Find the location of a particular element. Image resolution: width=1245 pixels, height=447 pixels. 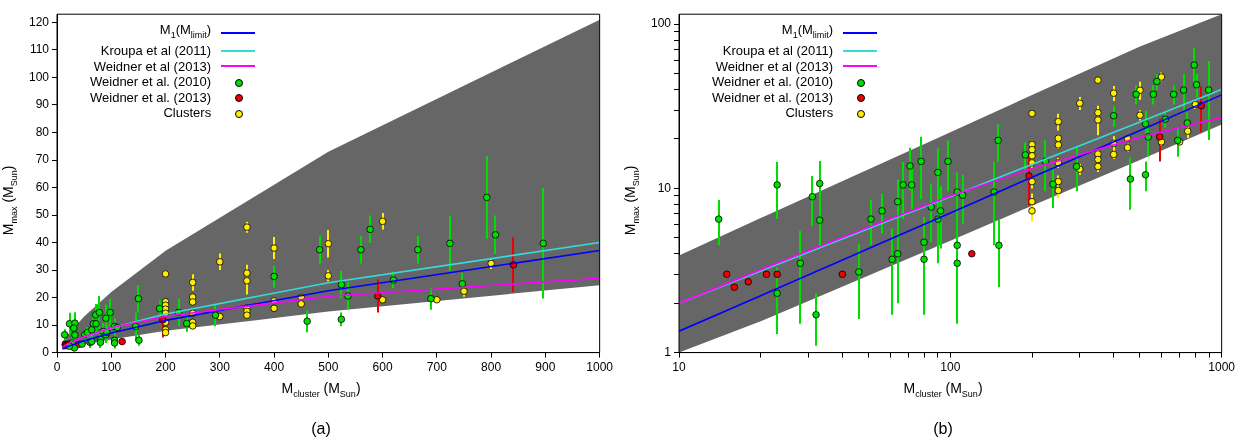

x-tick-label: 700 is located at coordinates (437, 367).